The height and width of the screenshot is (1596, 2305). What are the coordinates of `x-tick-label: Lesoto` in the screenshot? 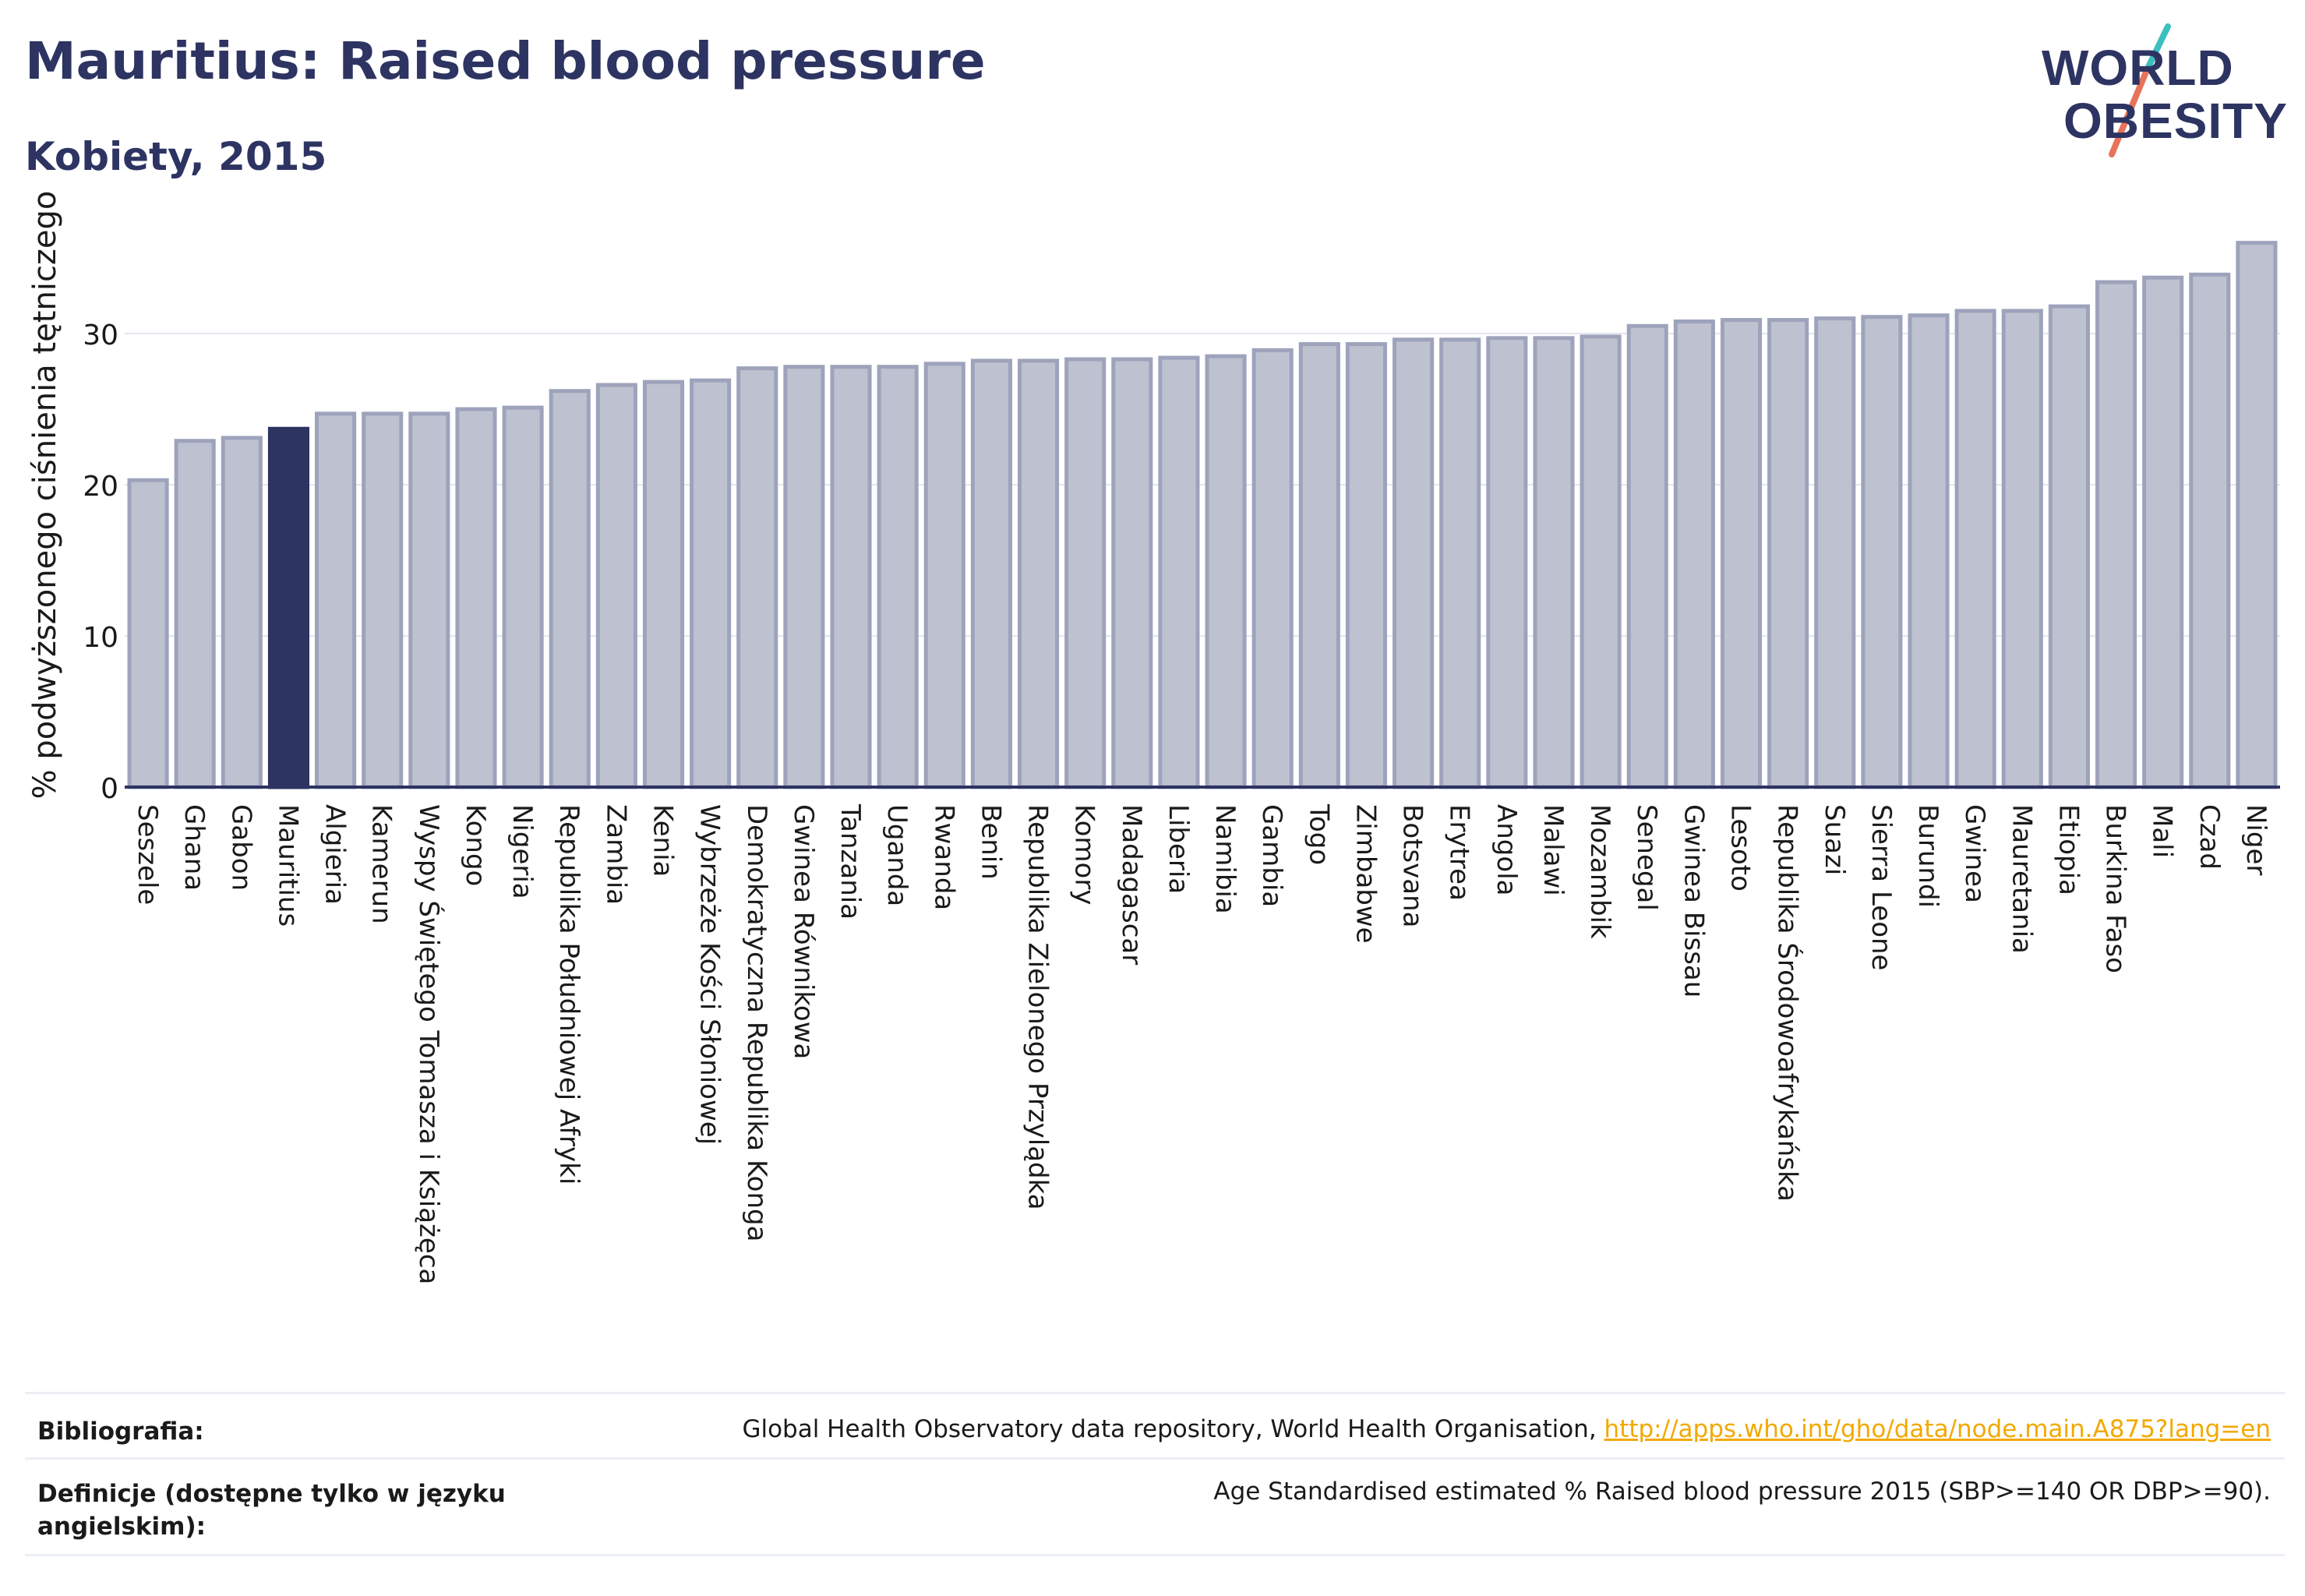 It's located at (1740, 848).